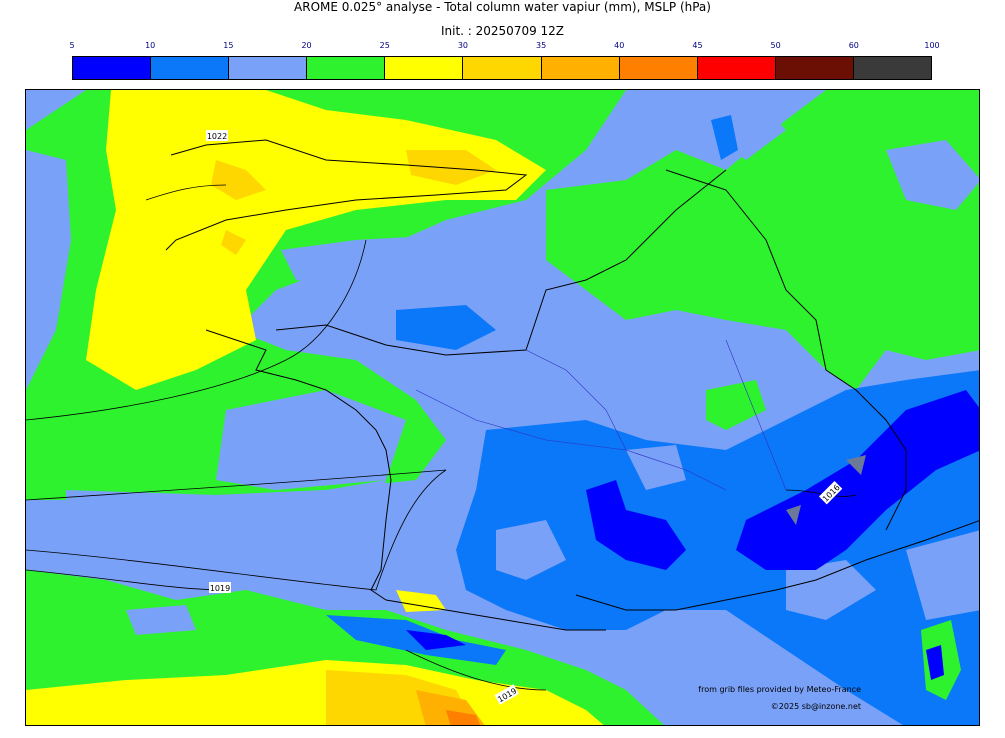 Image resolution: width=1005 pixels, height=738 pixels. I want to click on colorbar-ticks: 5 10 15 20 25 30 35 40 45 50 60 100, so click(504, 47).